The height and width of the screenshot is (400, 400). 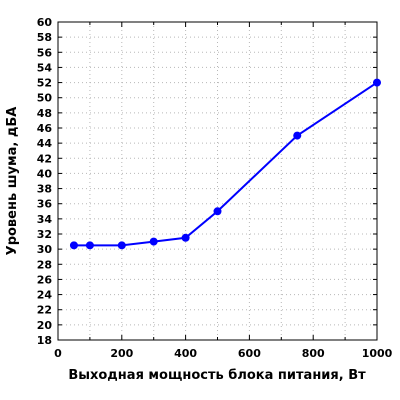 What do you see at coordinates (44, 189) in the screenshot?
I see `y-tick-label: 38` at bounding box center [44, 189].